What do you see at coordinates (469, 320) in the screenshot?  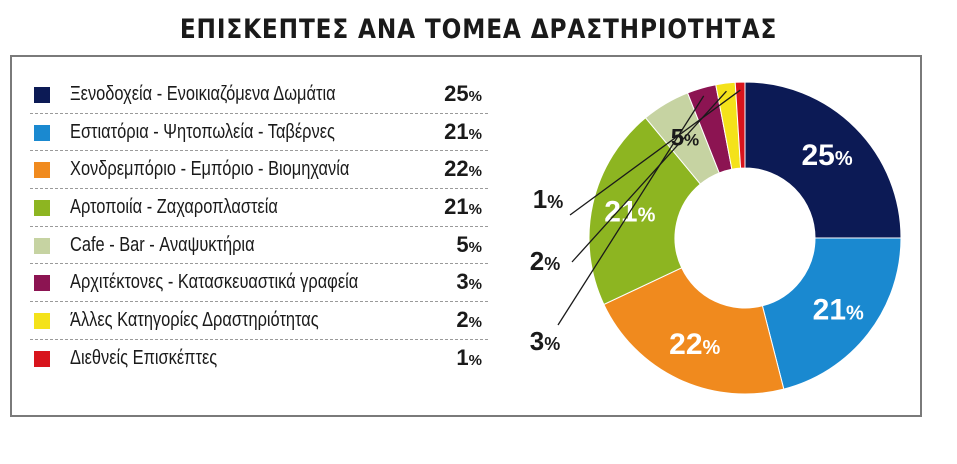 I see `legend-value: 2%` at bounding box center [469, 320].